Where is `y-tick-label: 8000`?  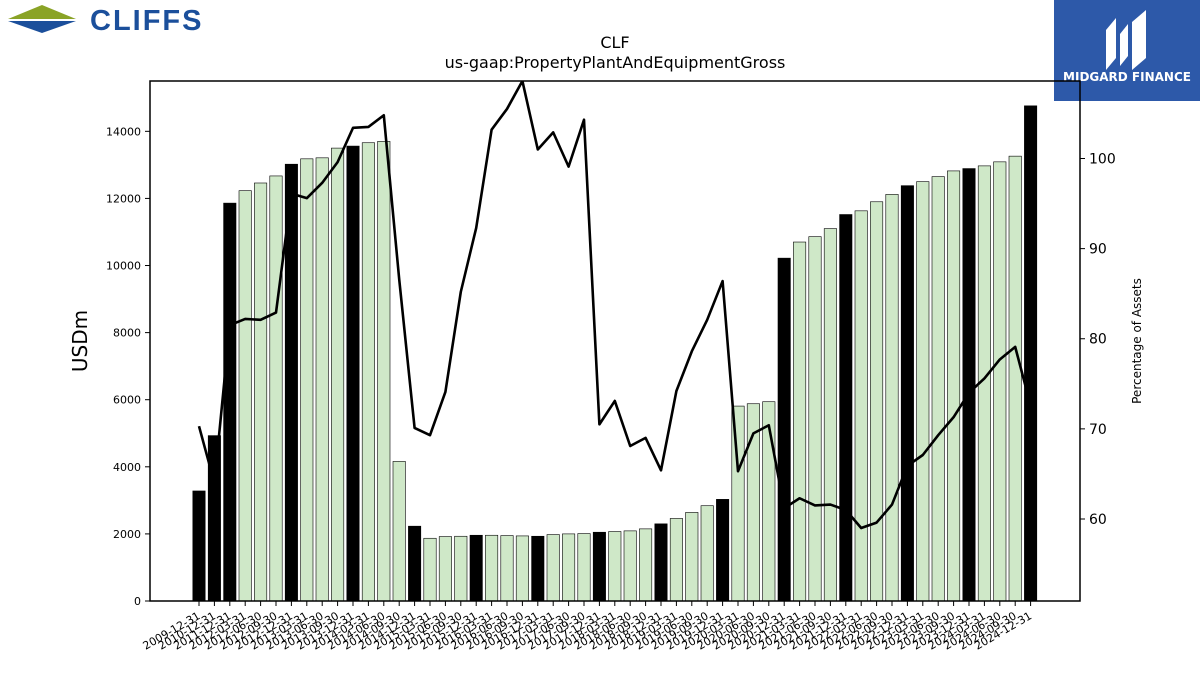 y-tick-label: 8000 is located at coordinates (127, 333).